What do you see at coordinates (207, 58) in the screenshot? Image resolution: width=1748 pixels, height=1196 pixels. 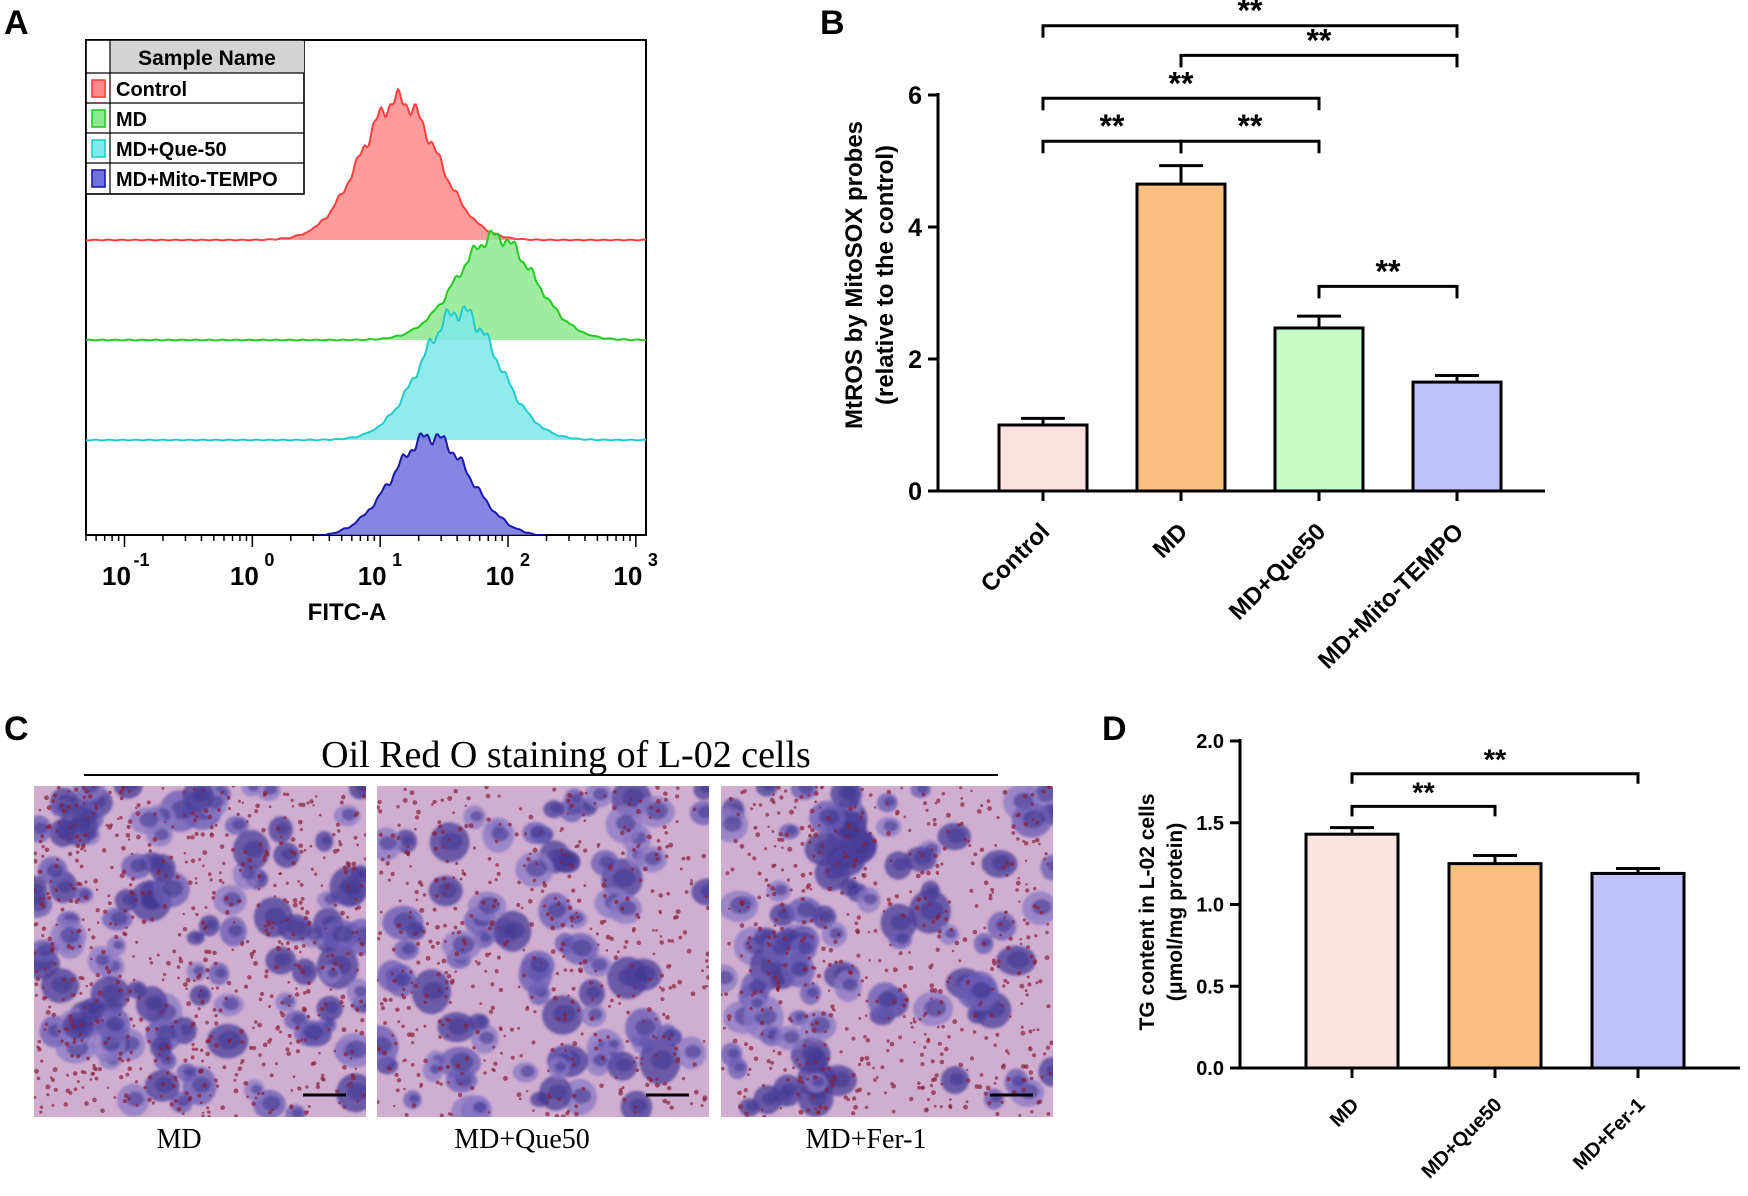 I see `legend-header: Sample Name` at bounding box center [207, 58].